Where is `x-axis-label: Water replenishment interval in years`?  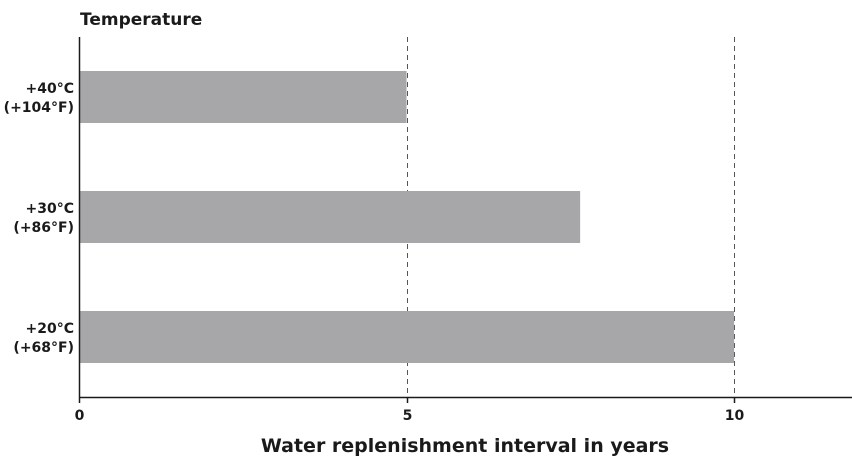
x-axis-label: Water replenishment interval in years is located at coordinates (465, 446).